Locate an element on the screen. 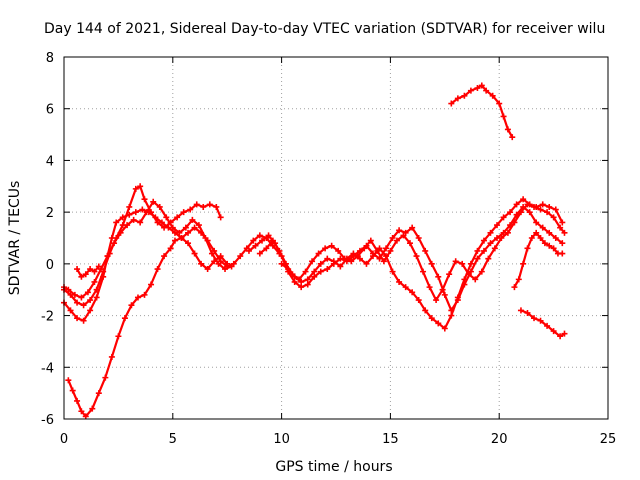 The image size is (640, 480). y-tick-label: 6 is located at coordinates (50, 110).